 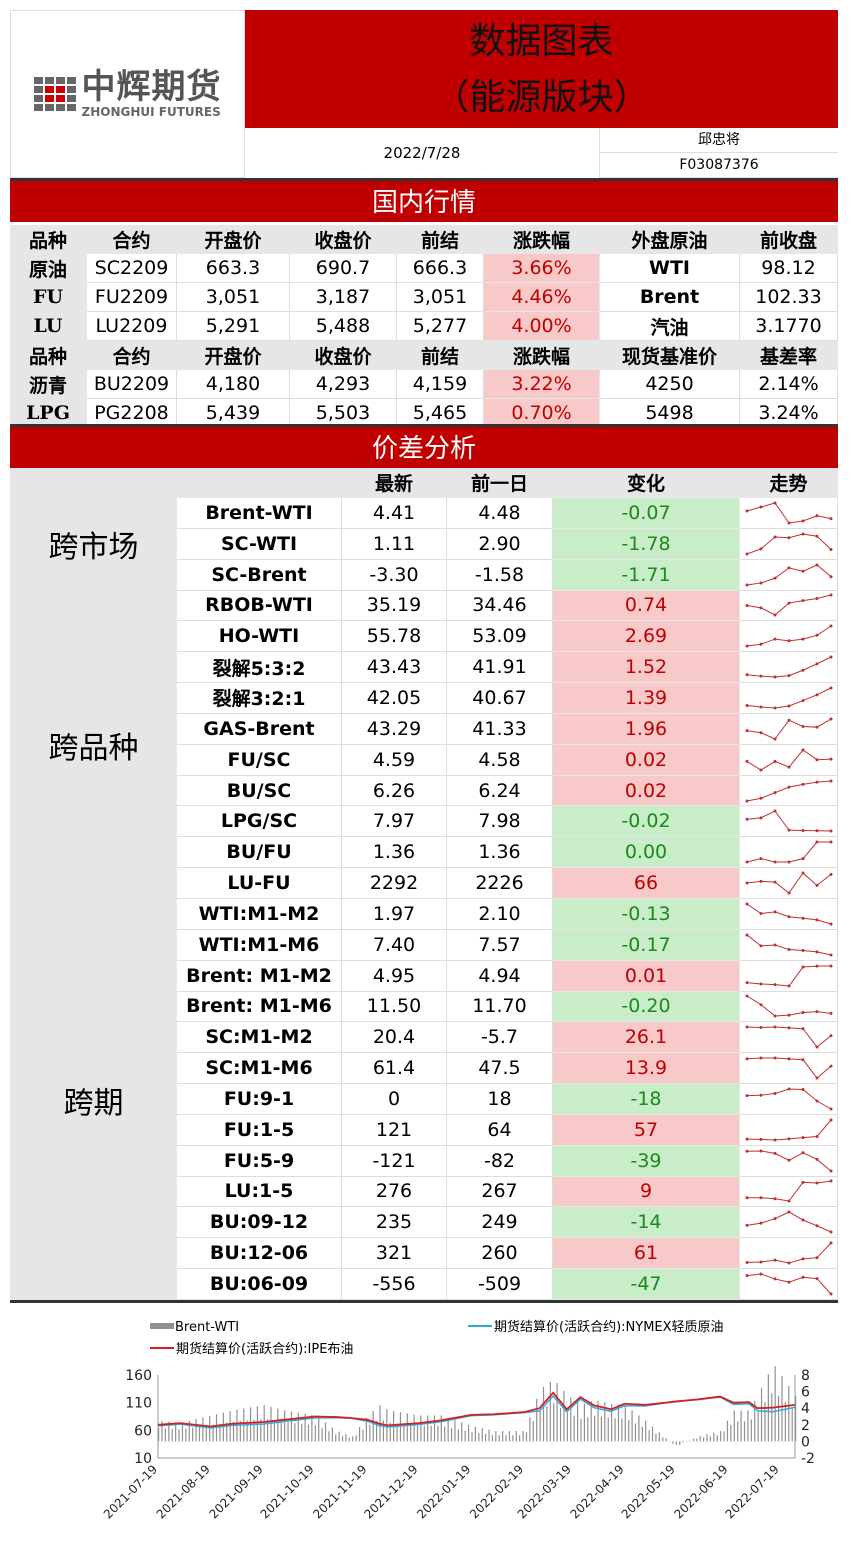 I want to click on spread-name: HO-WTI, so click(x=259, y=636).